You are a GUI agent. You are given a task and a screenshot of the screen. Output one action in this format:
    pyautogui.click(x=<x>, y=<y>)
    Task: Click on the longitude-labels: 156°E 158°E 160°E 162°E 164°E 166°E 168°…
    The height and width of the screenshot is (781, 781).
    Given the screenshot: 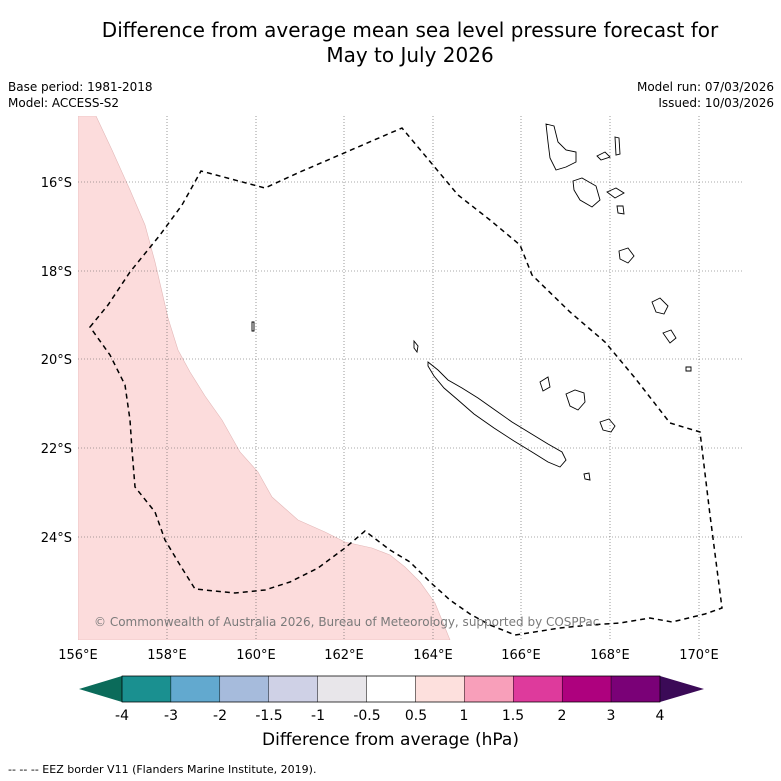 What is the action you would take?
    pyautogui.click(x=388, y=655)
    